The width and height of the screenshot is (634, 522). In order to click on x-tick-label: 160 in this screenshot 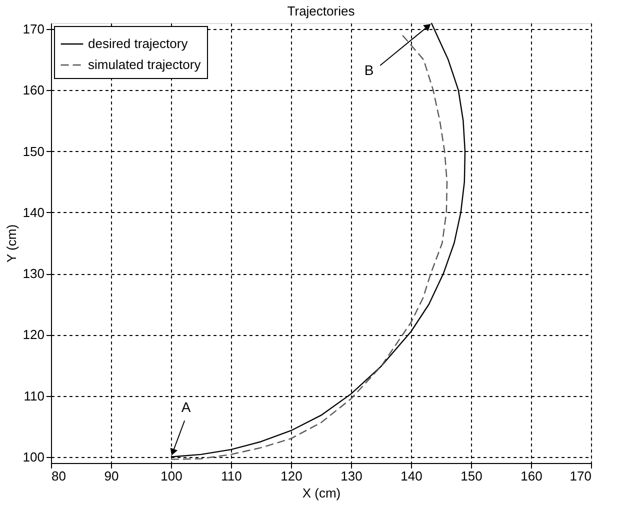, I will do `click(531, 476)`.